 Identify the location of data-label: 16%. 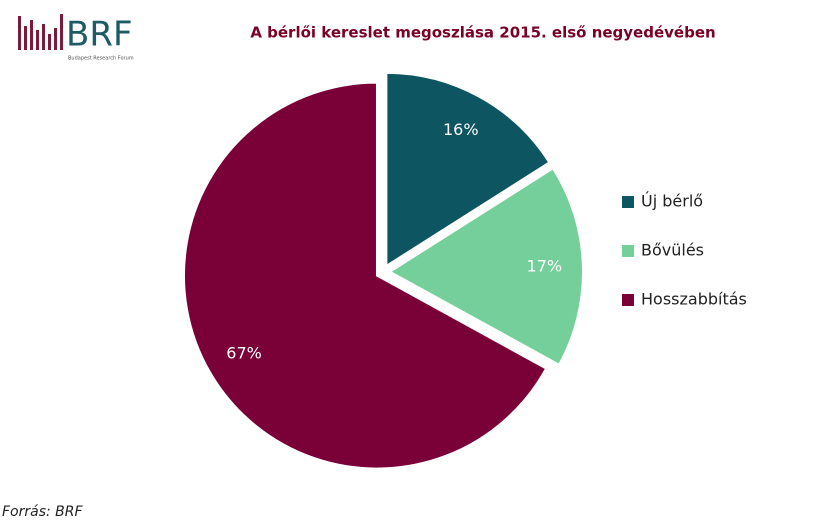
(461, 129).